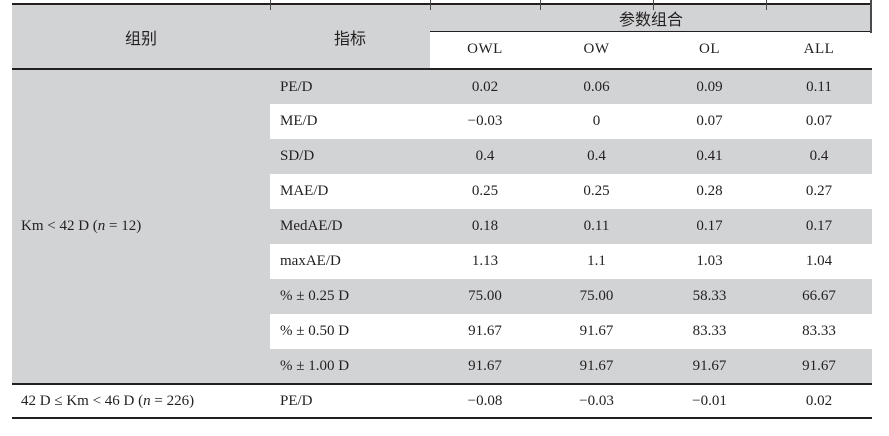 The image size is (889, 436). I want to click on column-header-ow: OW, so click(596, 50).